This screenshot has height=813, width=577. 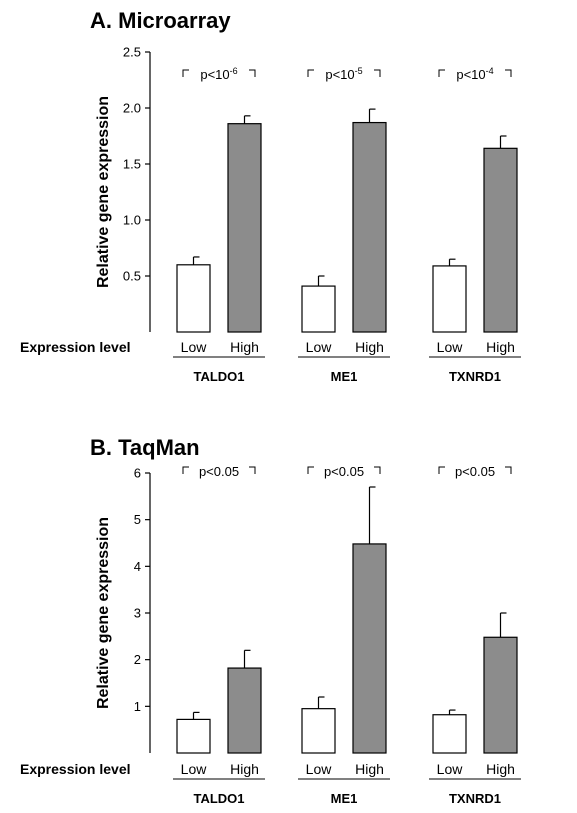 I want to click on p-value-annotation: p<10-4, so click(x=474, y=74).